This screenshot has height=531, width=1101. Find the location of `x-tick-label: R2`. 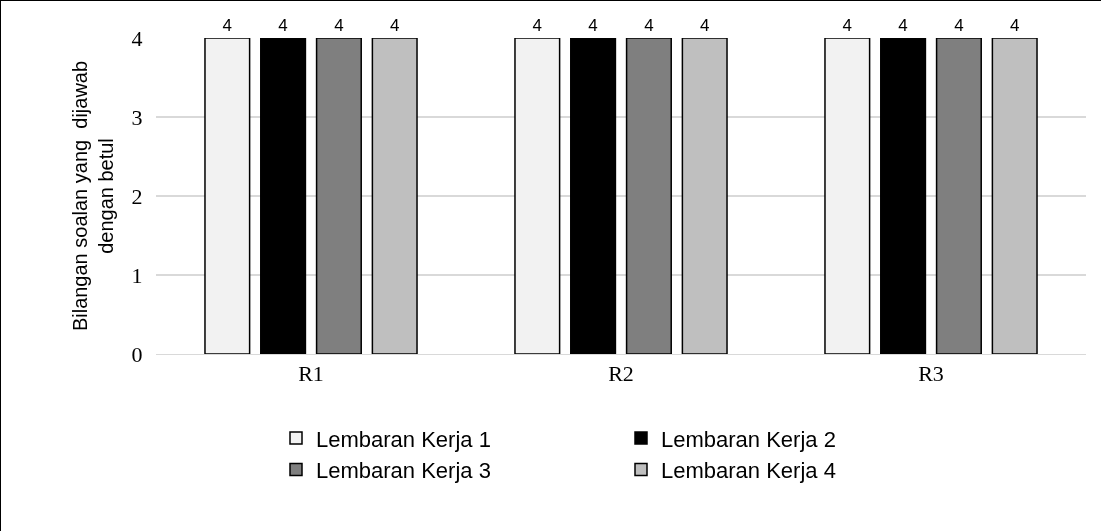

x-tick-label: R2 is located at coordinates (621, 374).